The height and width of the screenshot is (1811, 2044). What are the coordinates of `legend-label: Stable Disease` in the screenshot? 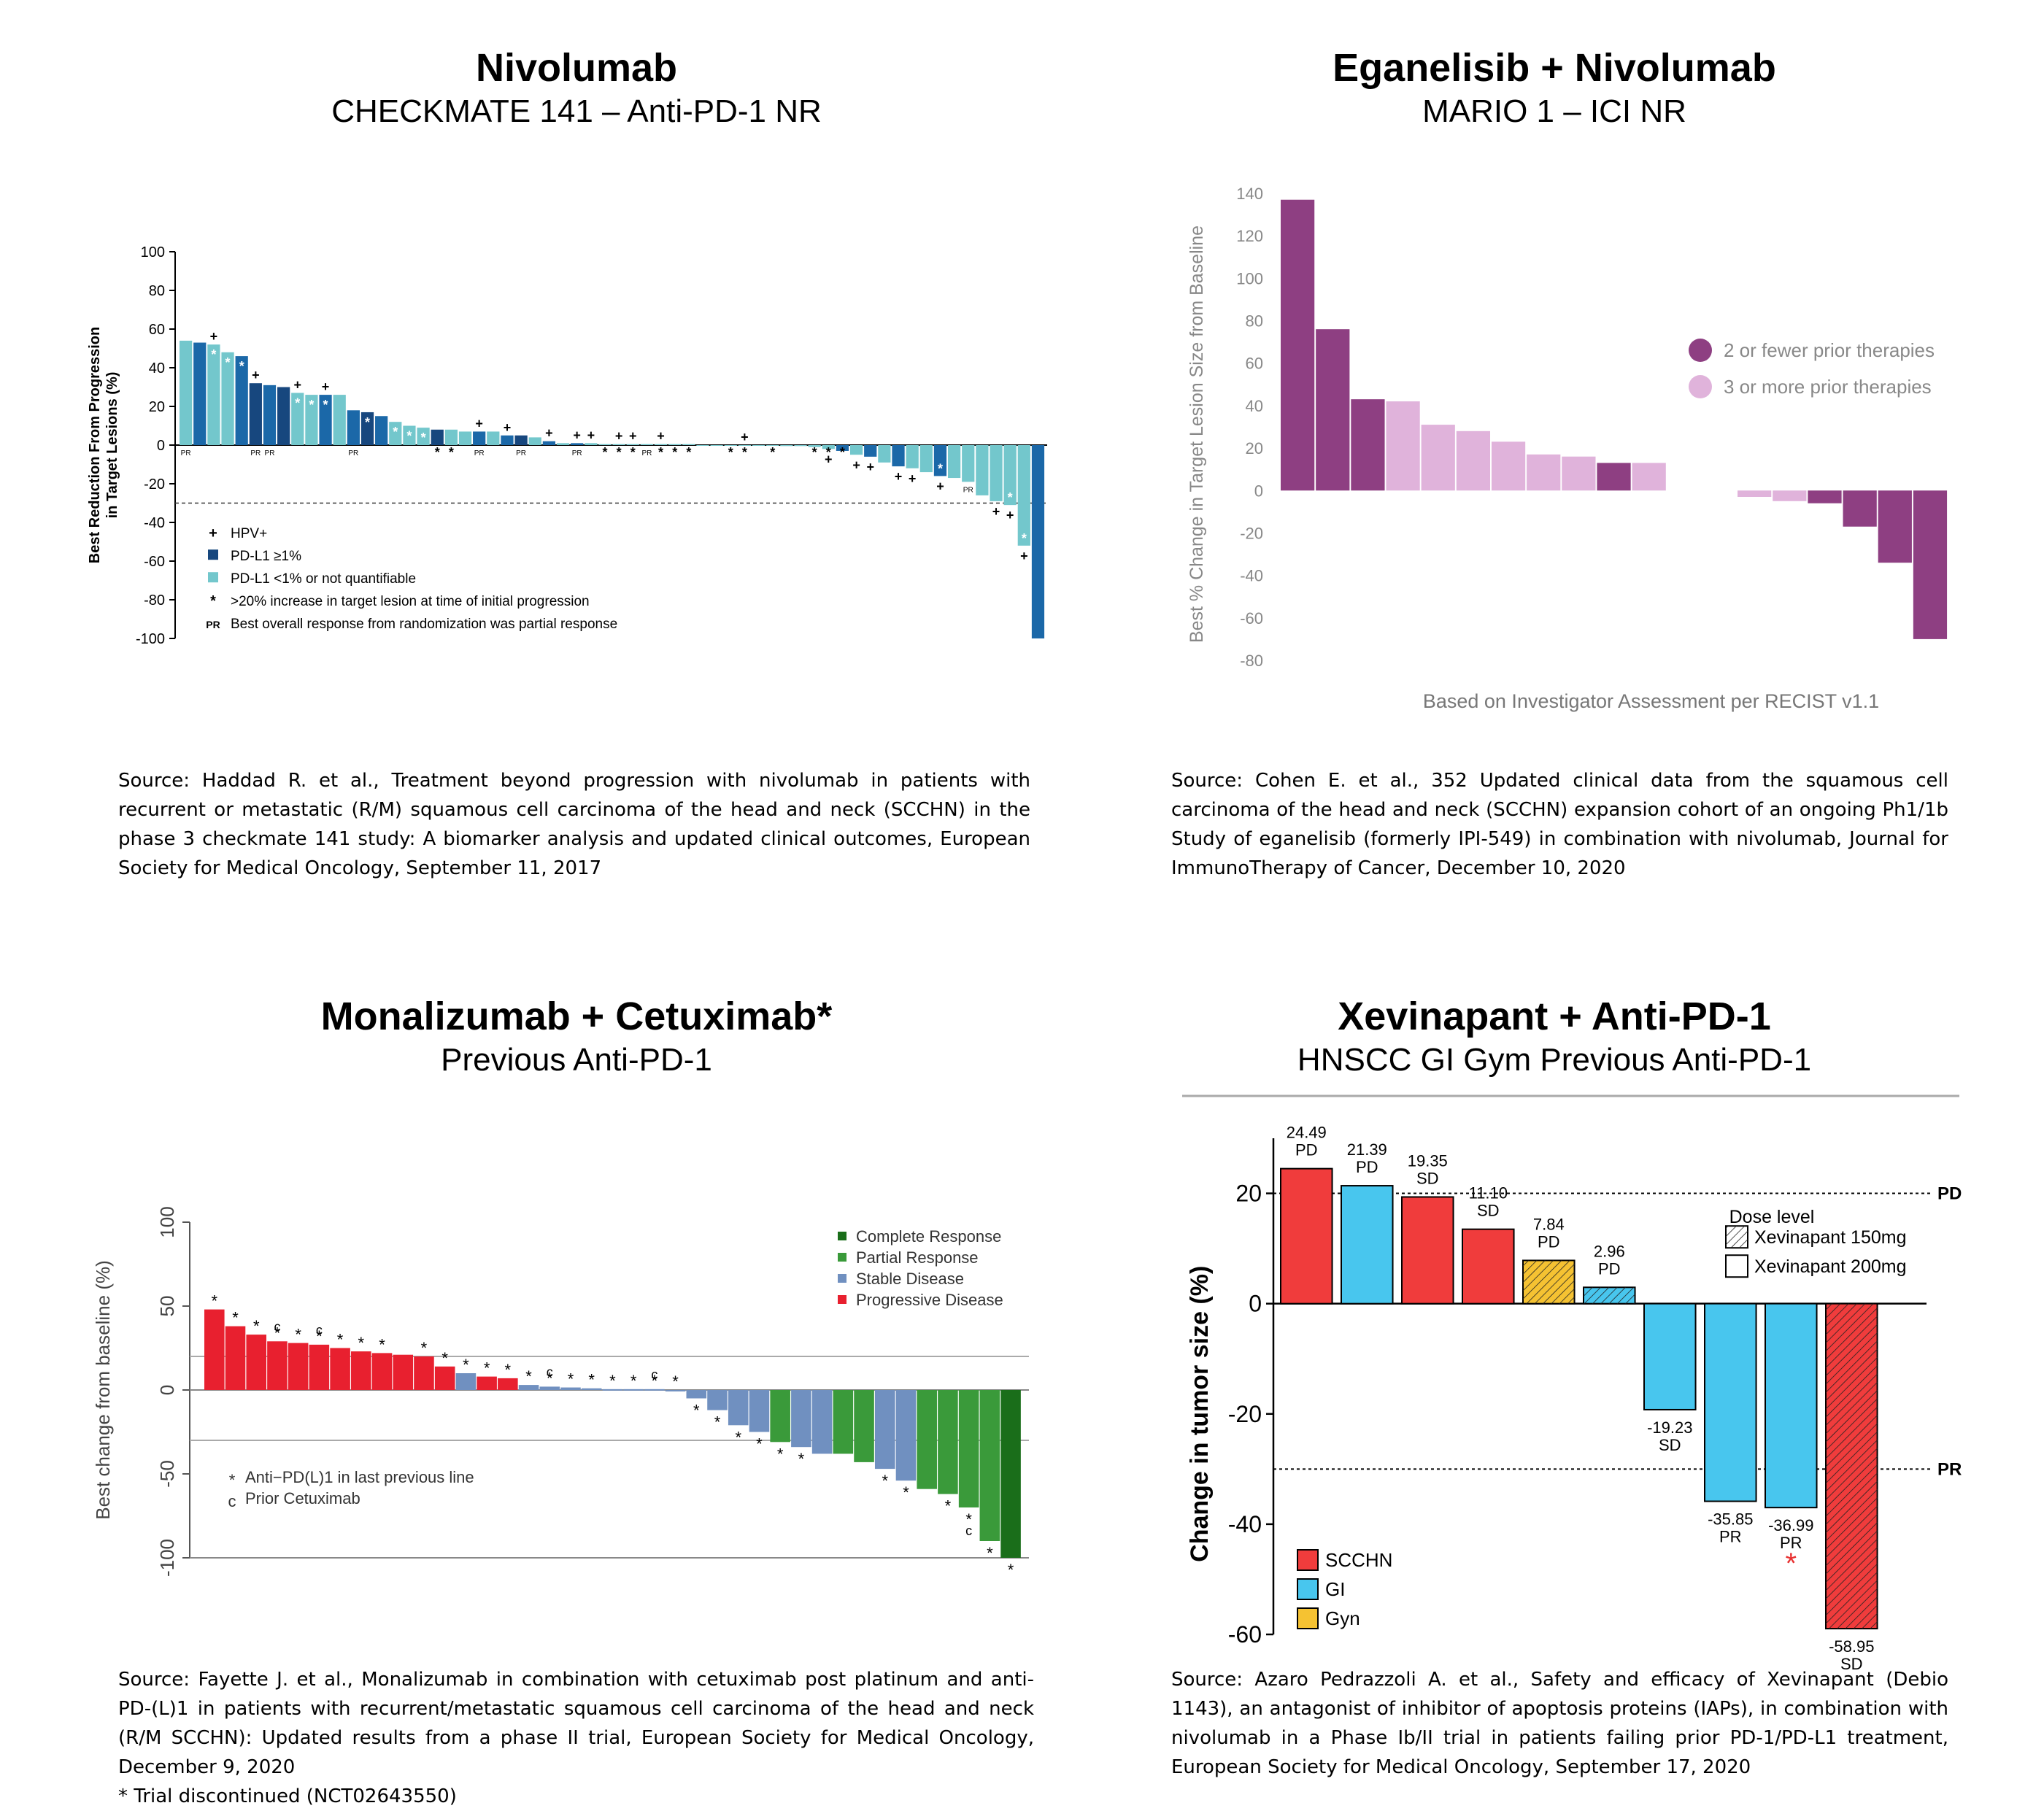 It's located at (910, 1279).